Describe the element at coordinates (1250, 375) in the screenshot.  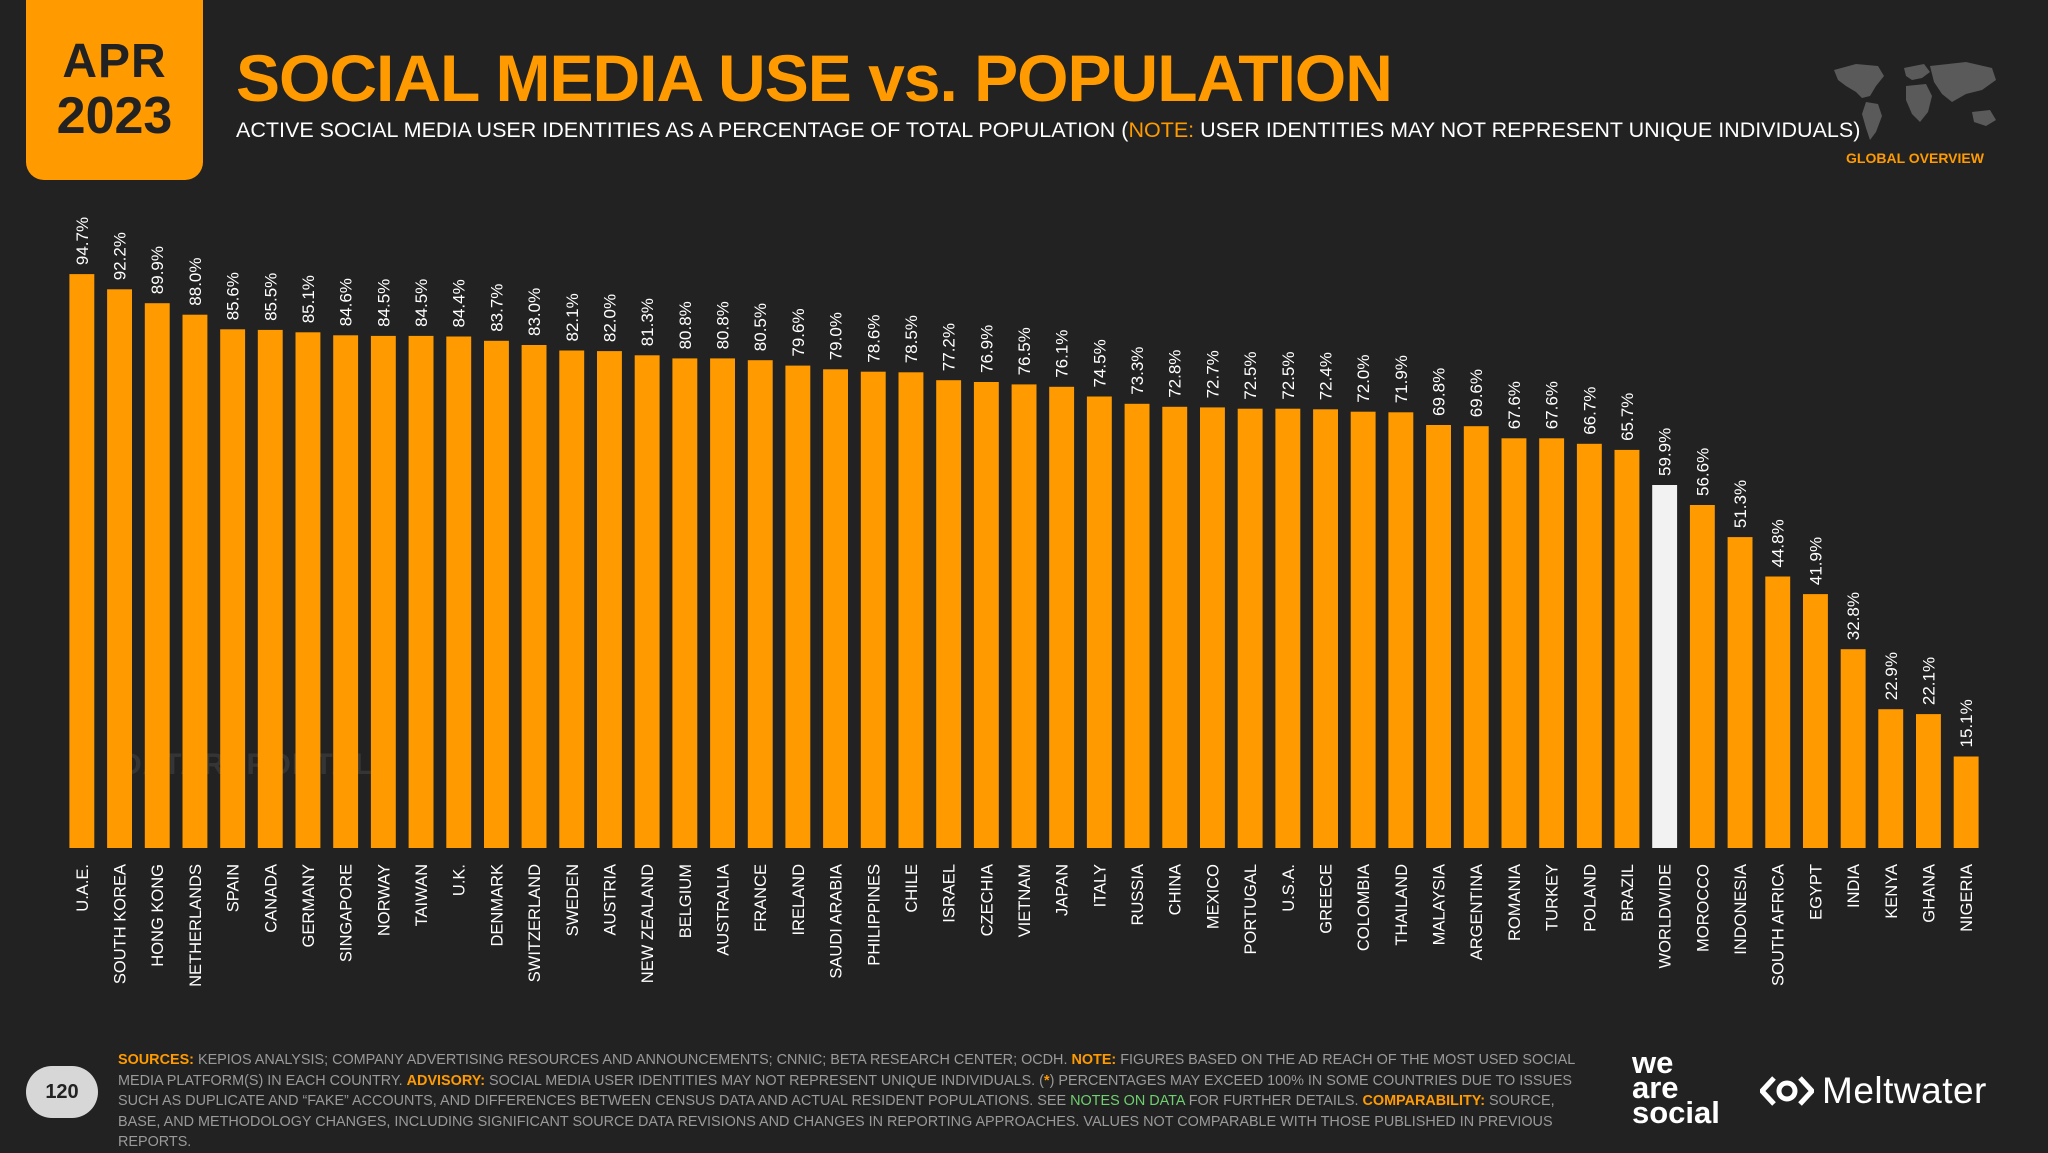
I see `value-label: 72.5%` at that location.